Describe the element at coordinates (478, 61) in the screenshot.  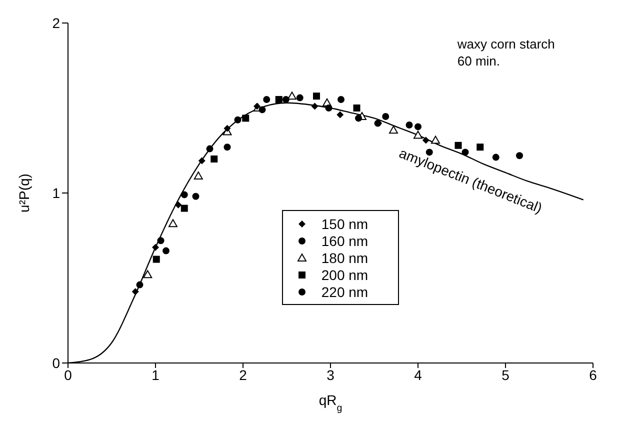
I see `annotation: 60 min.` at that location.